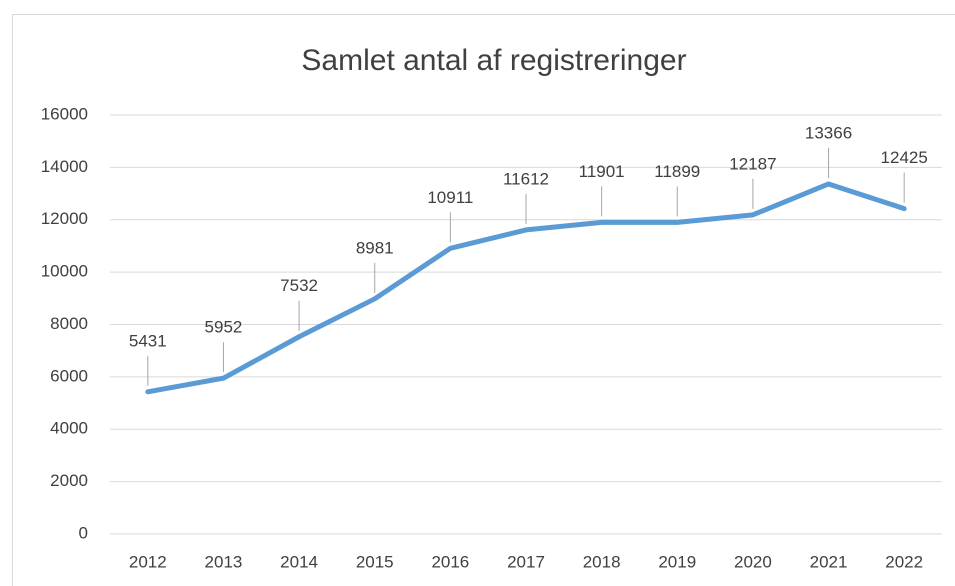 This screenshot has height=586, width=955. What do you see at coordinates (69, 480) in the screenshot?
I see `y-tick-label: 2000` at bounding box center [69, 480].